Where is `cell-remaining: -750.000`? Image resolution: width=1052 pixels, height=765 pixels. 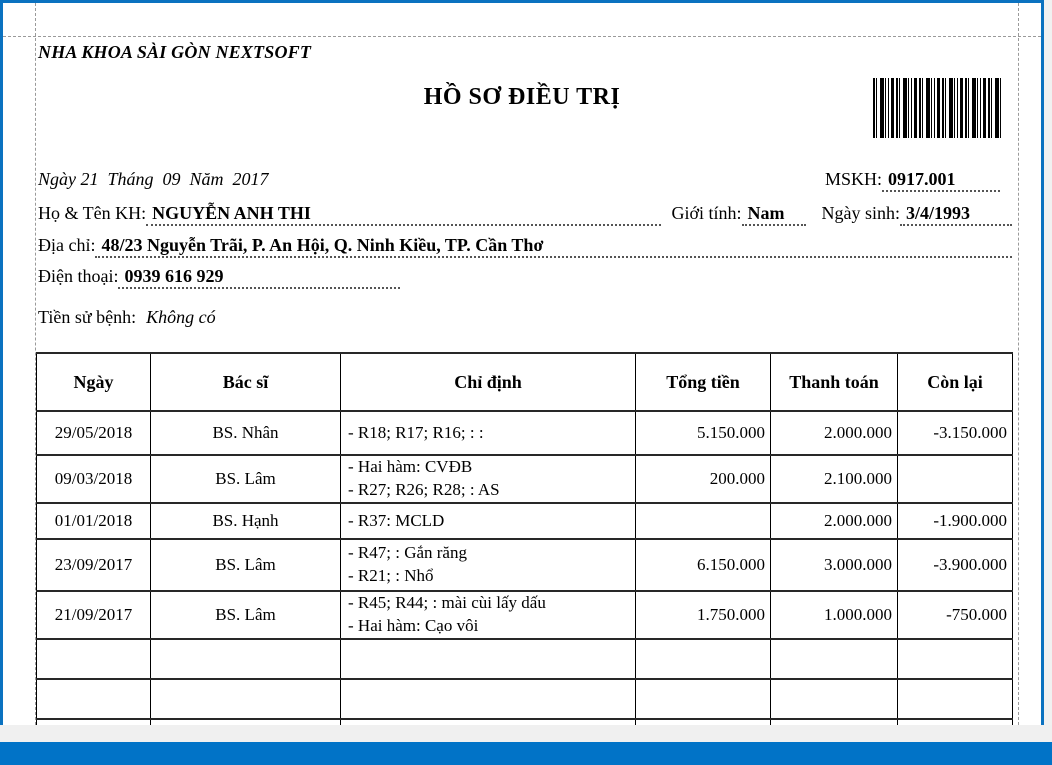
cell-remaining: -750.000 is located at coordinates (955, 615).